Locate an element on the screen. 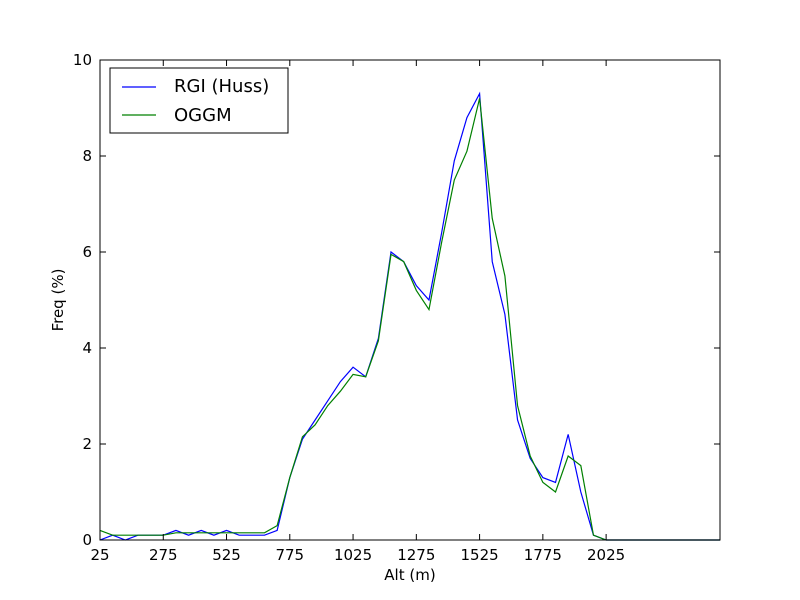 This screenshot has width=800, height=600. legend-box is located at coordinates (199, 100).